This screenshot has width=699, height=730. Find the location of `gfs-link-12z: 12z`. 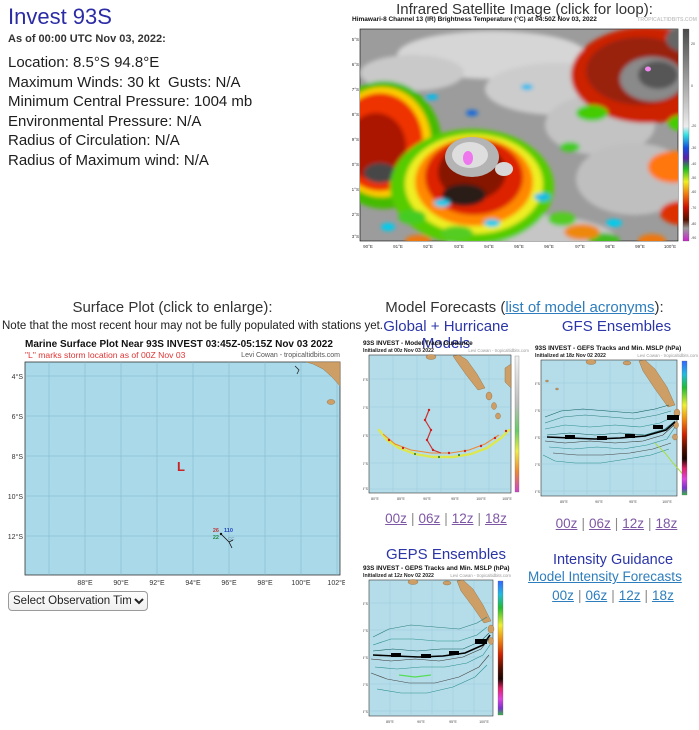

gfs-link-12z: 12z is located at coordinates (633, 523).